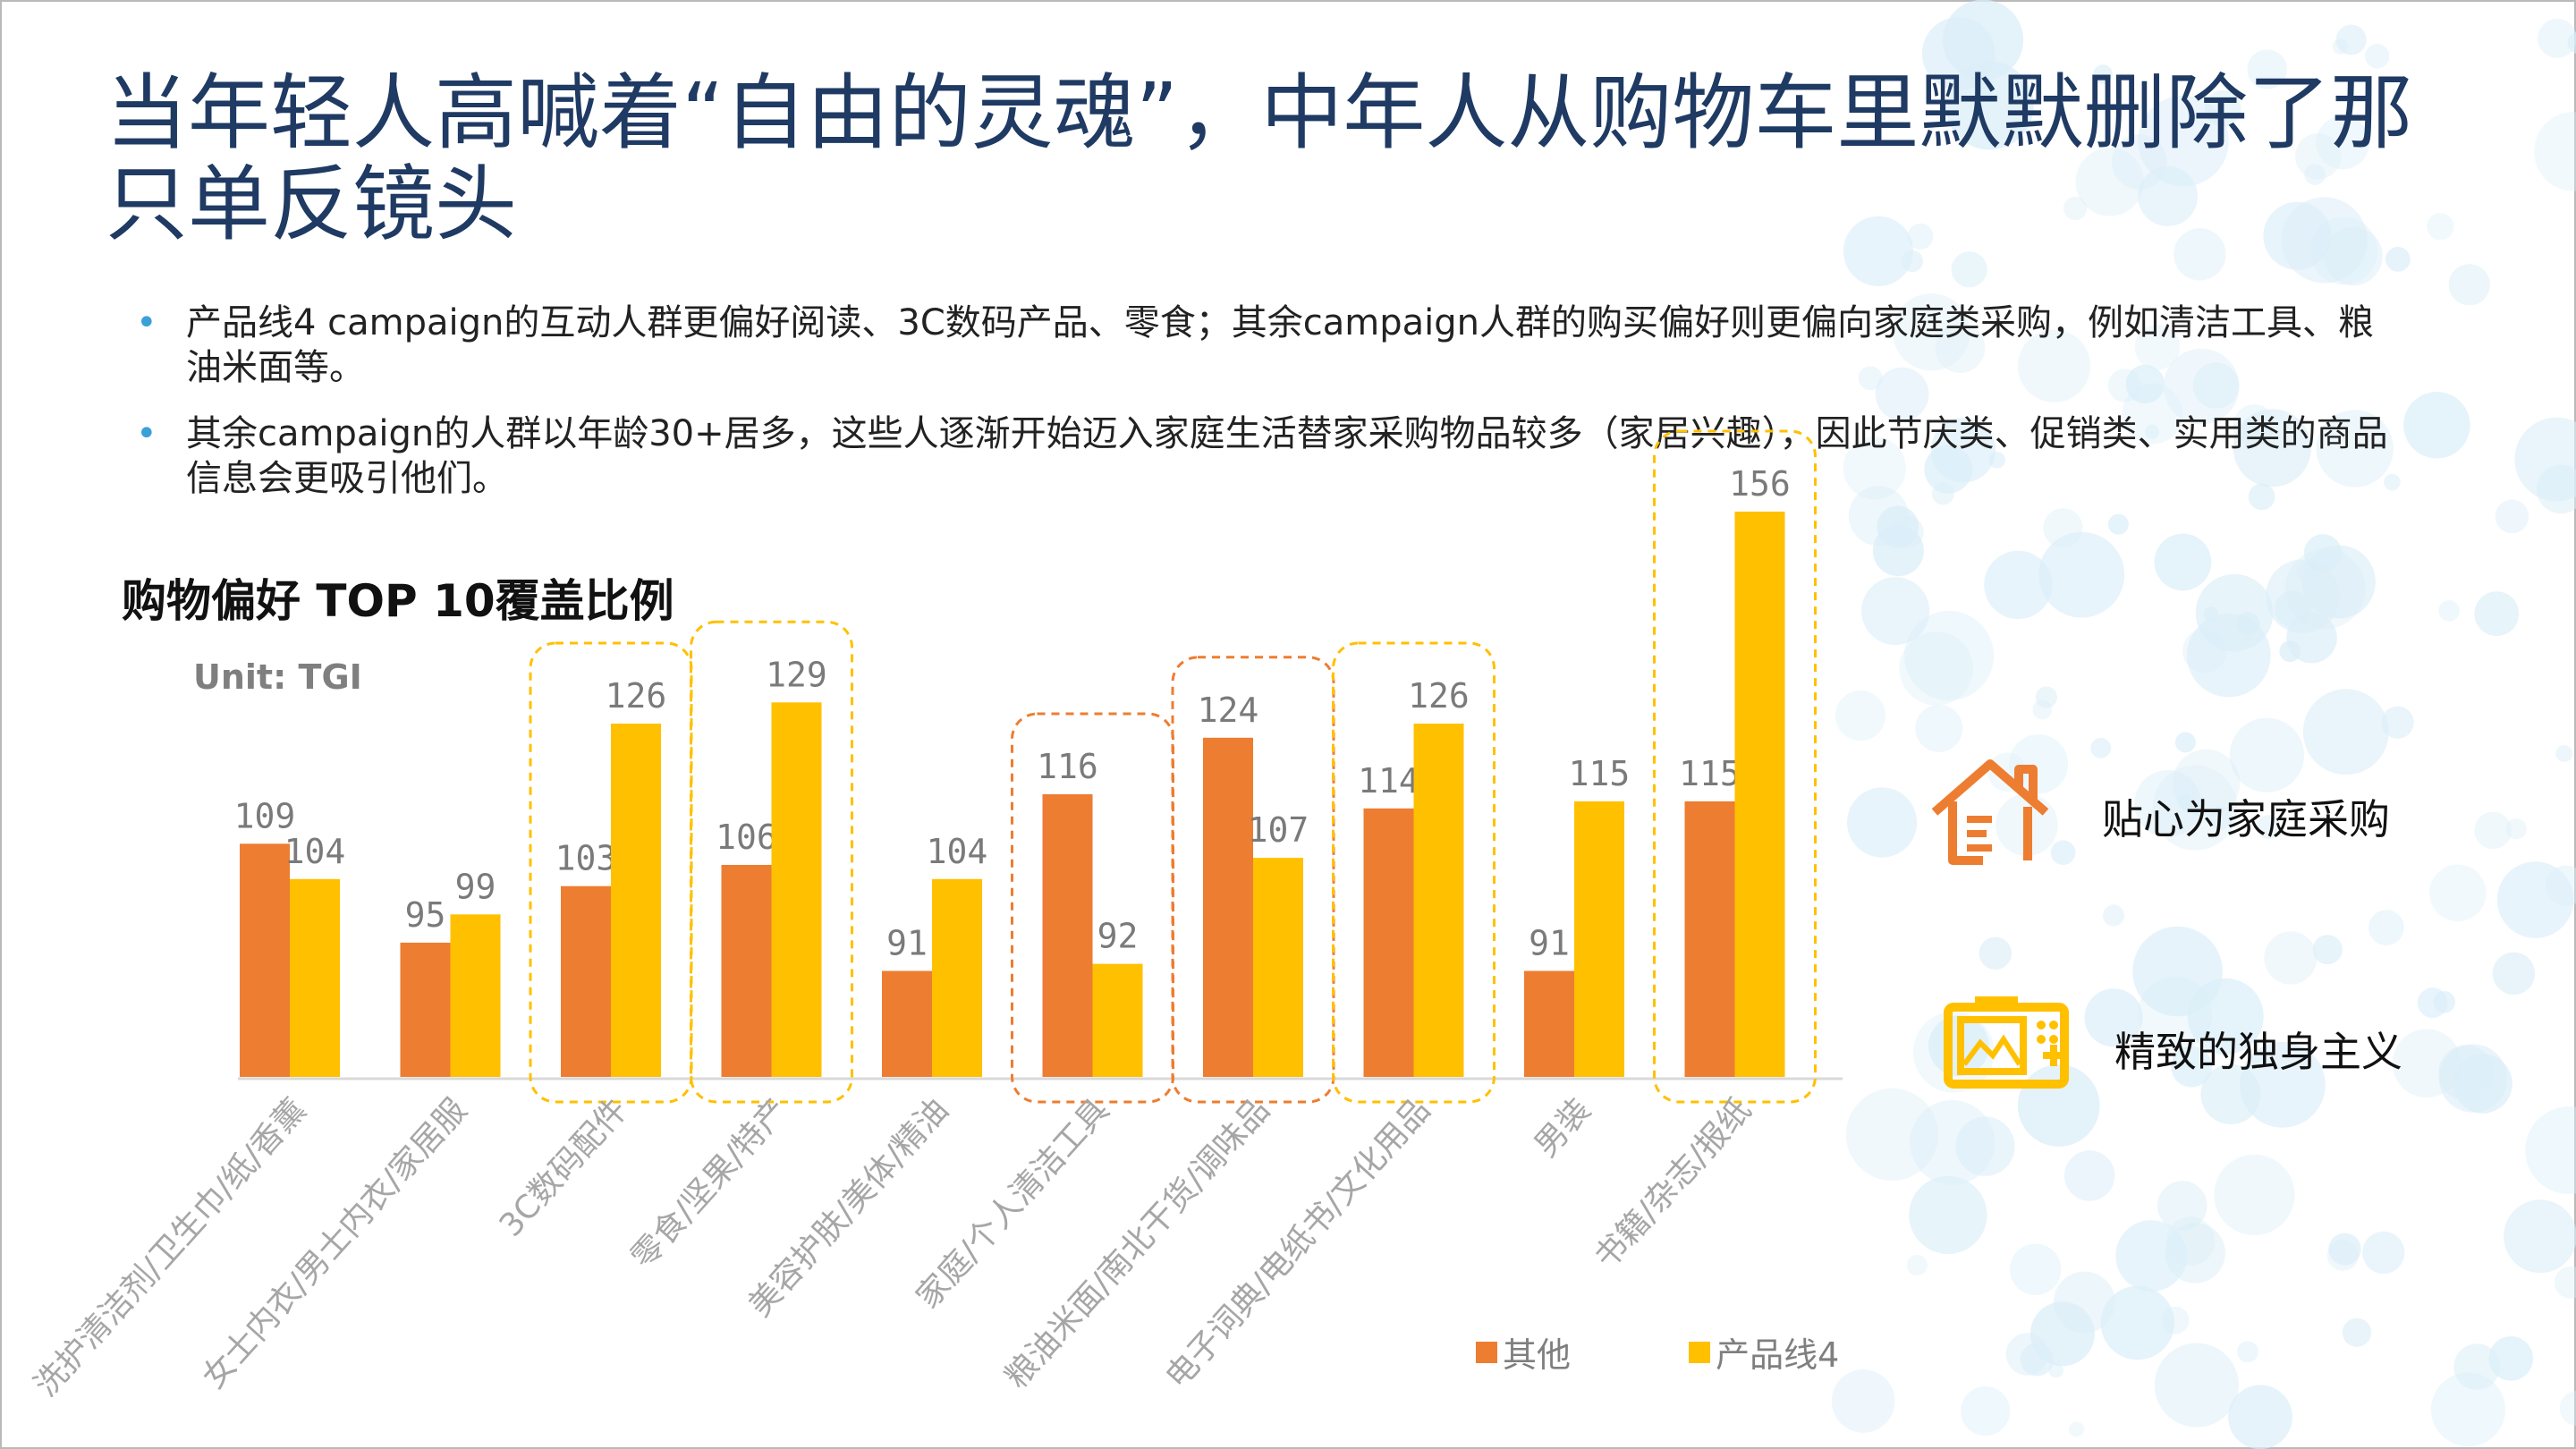 Image resolution: width=2576 pixels, height=1449 pixels. What do you see at coordinates (1673, 1184) in the screenshot?
I see `category-label: 书籍/杂志/报纸` at bounding box center [1673, 1184].